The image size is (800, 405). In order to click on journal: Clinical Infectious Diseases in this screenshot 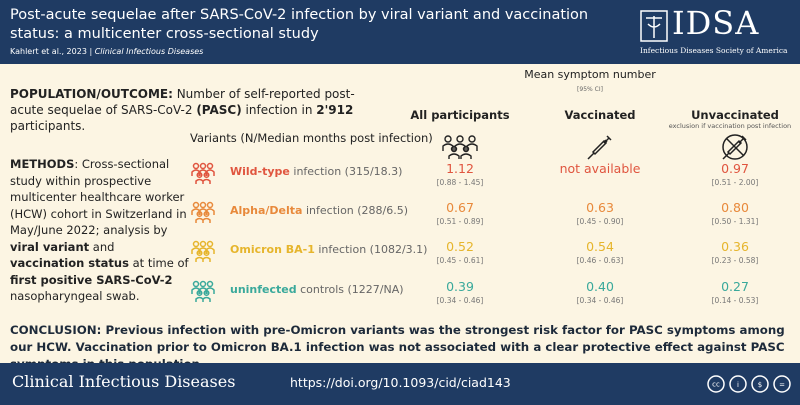, I will do `click(149, 51)`.